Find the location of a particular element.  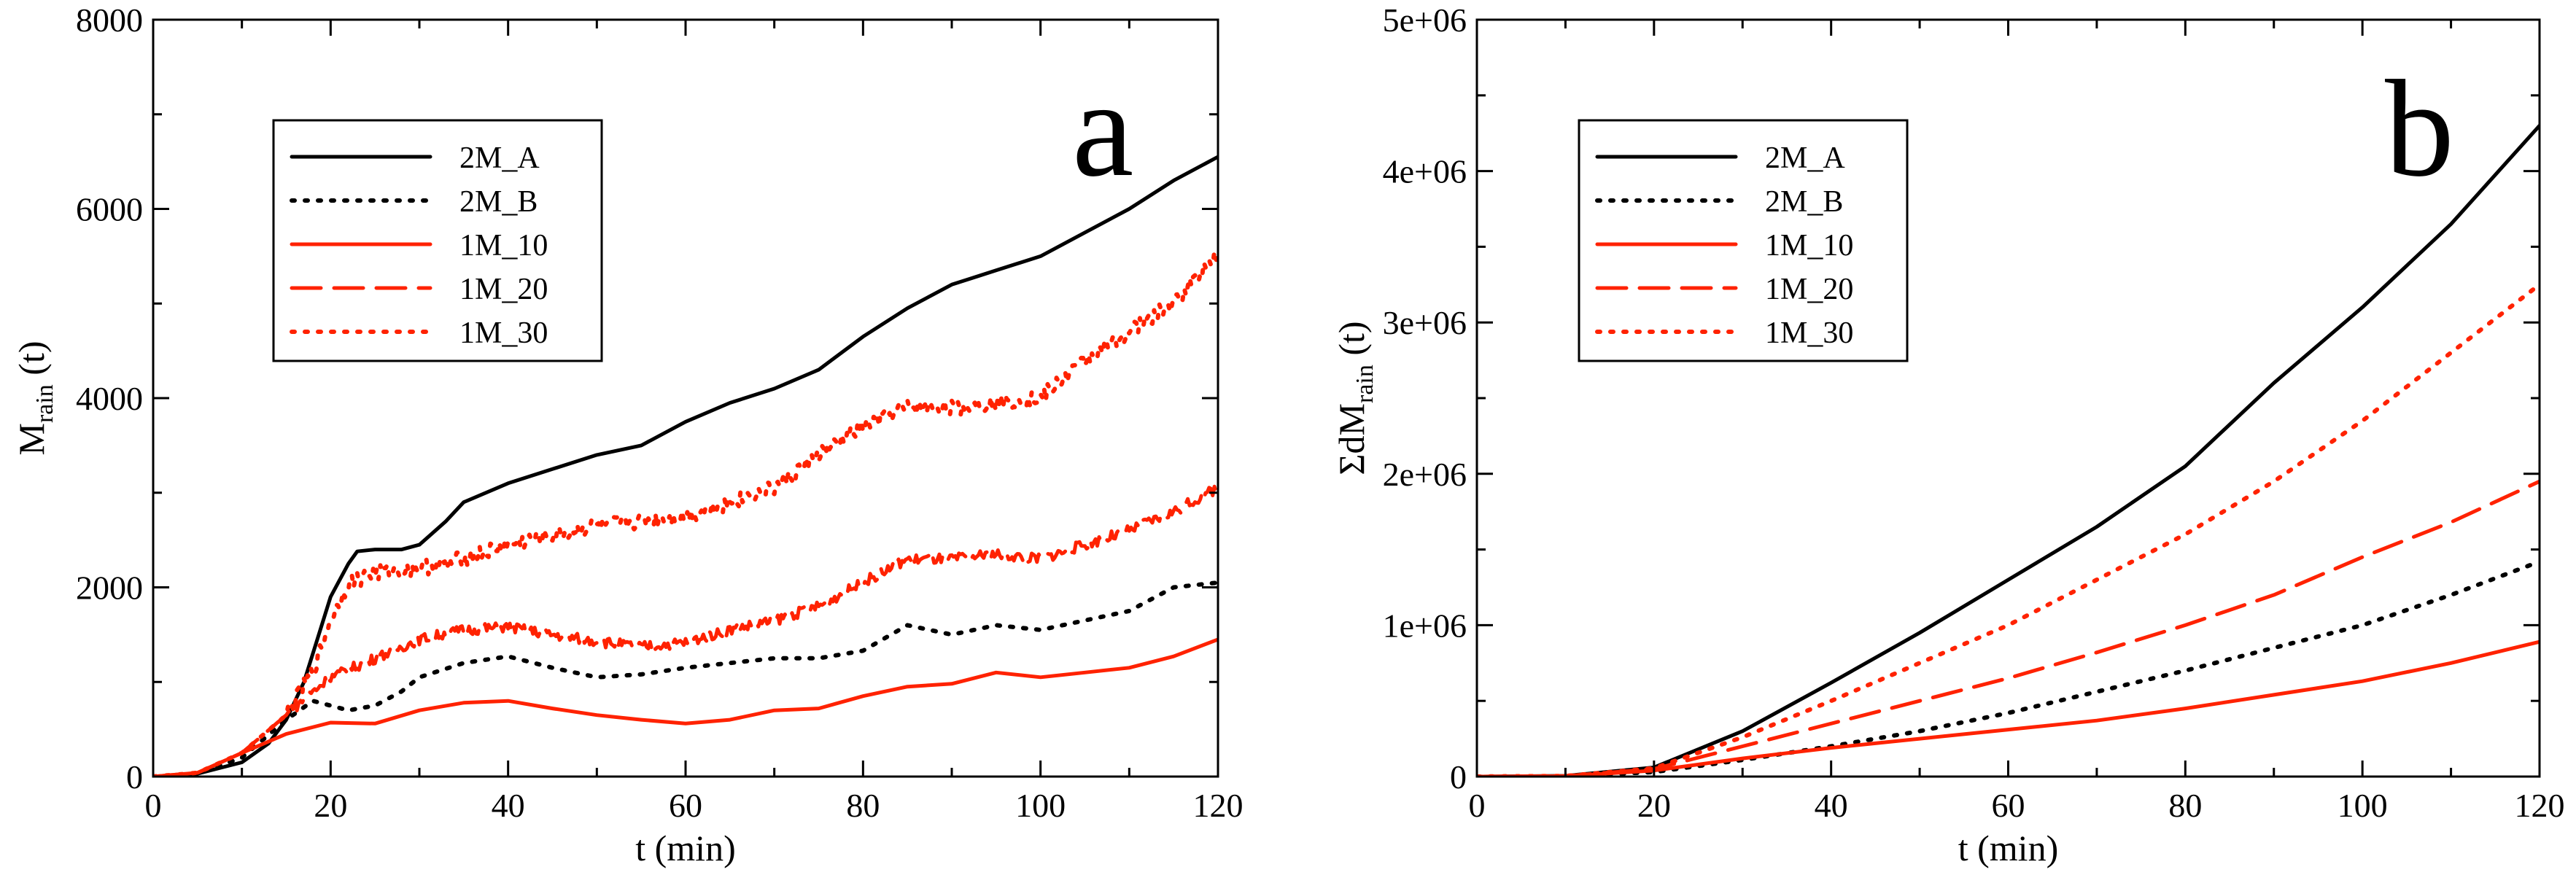

y-axis-label-main: M is located at coordinates (32, 439).